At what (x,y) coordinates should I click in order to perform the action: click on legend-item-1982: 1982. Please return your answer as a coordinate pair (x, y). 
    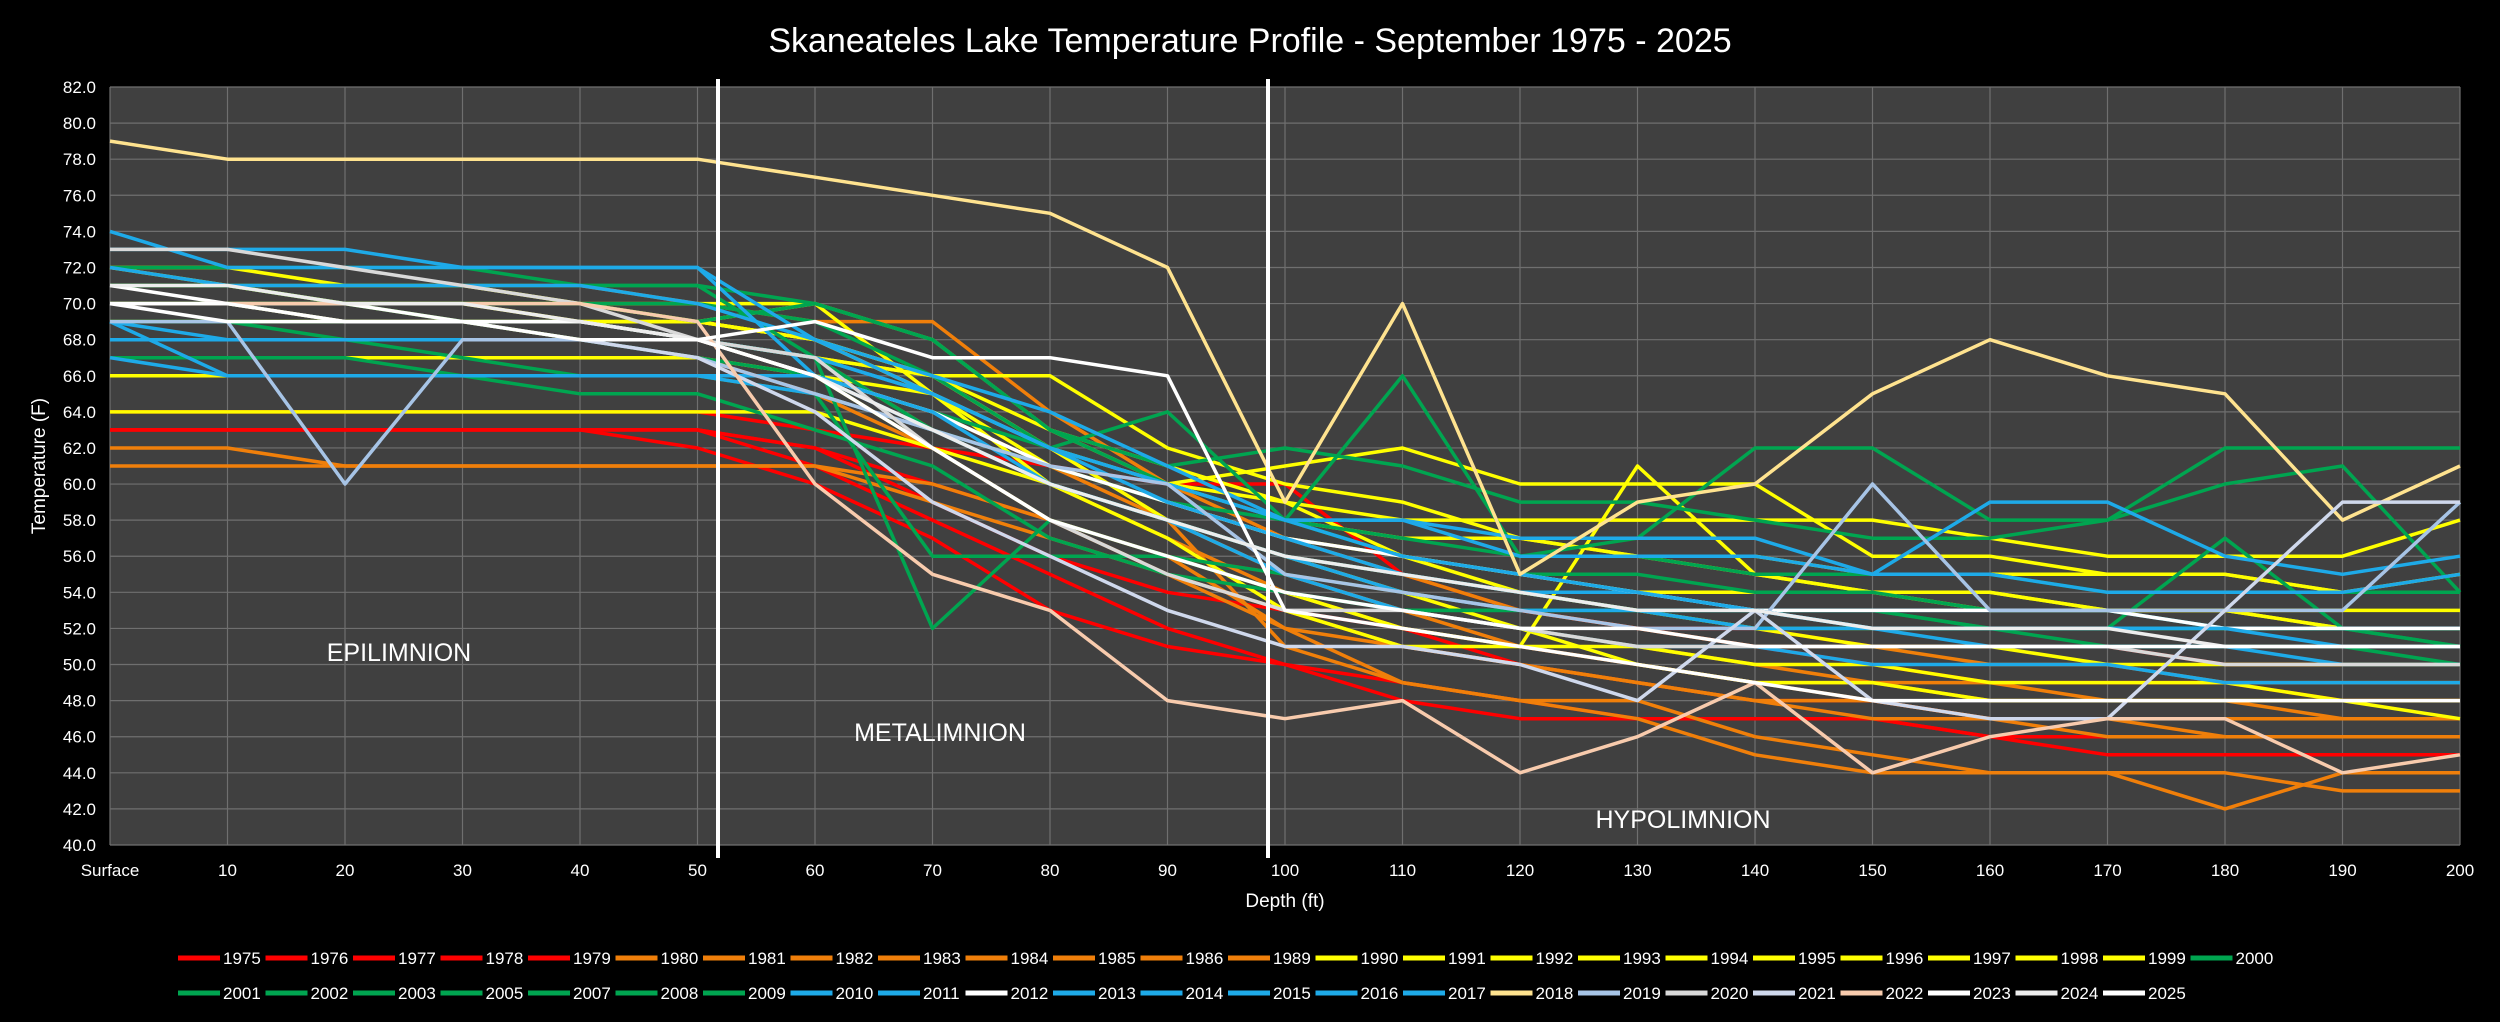
    Looking at the image, I should click on (832, 958).